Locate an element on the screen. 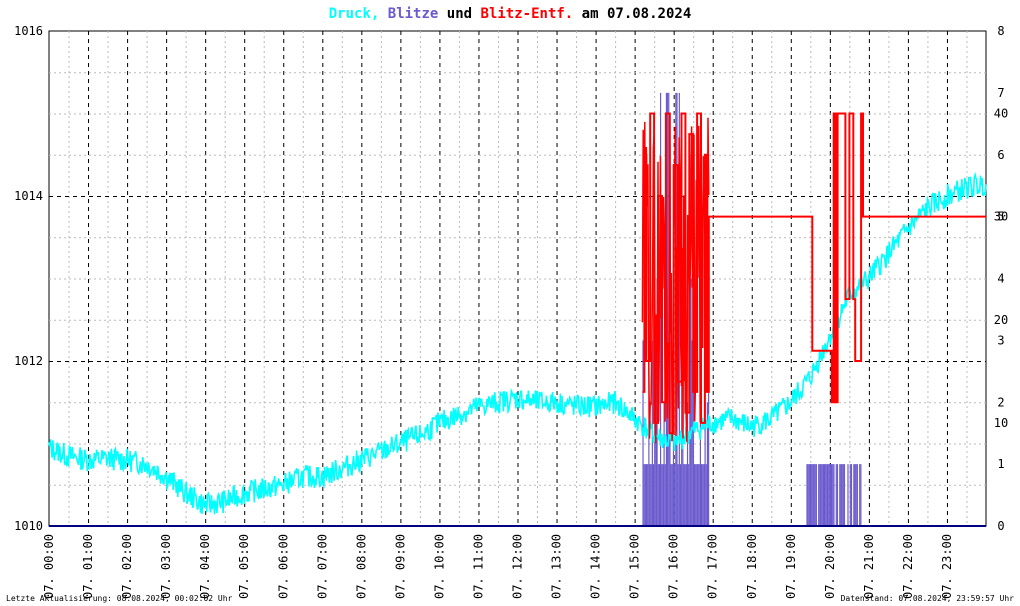 The width and height of the screenshot is (1020, 606). y-left-tick-label: 1014 is located at coordinates (28, 196).